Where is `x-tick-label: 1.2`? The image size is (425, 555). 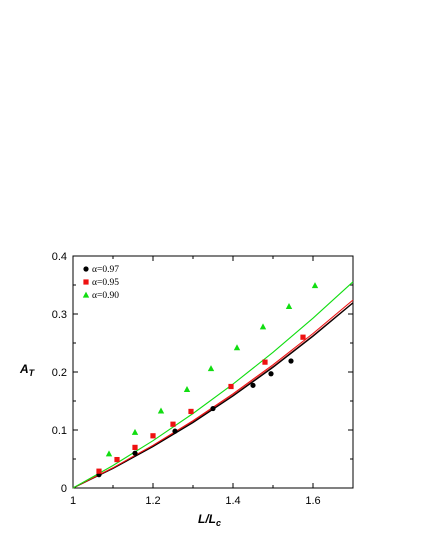
x-tick-label: 1.2 is located at coordinates (152, 501).